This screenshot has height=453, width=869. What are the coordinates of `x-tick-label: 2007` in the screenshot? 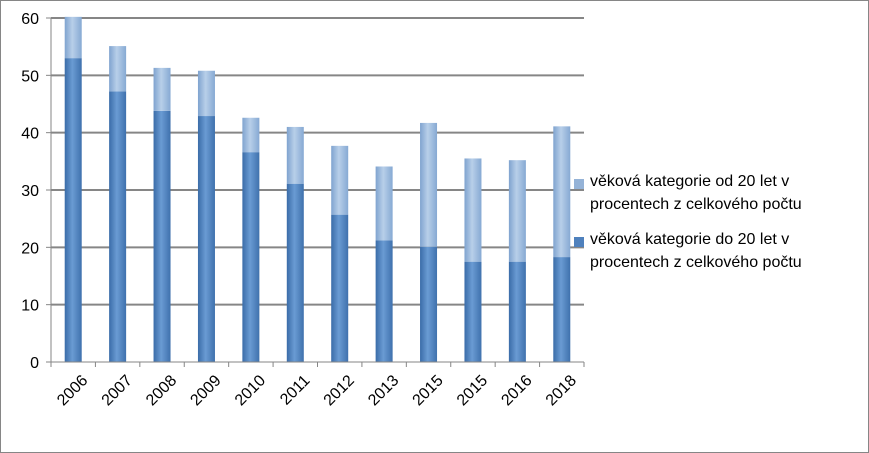 It's located at (117, 390).